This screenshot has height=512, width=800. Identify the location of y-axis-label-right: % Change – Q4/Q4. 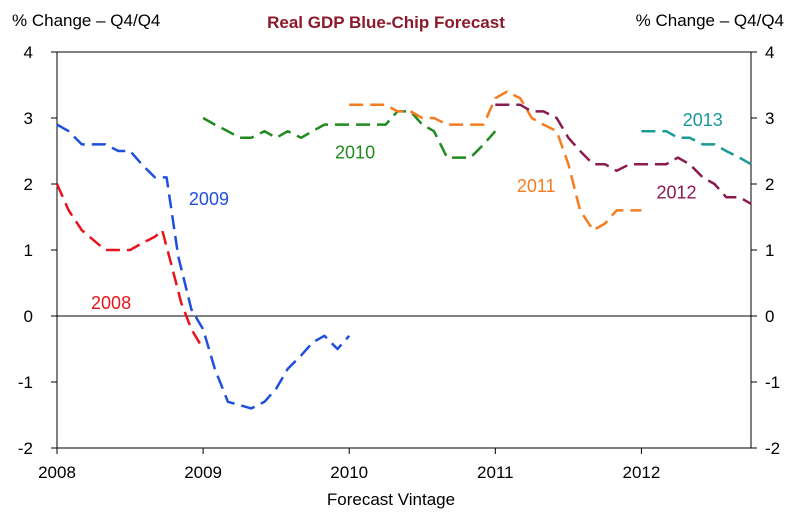
(710, 20).